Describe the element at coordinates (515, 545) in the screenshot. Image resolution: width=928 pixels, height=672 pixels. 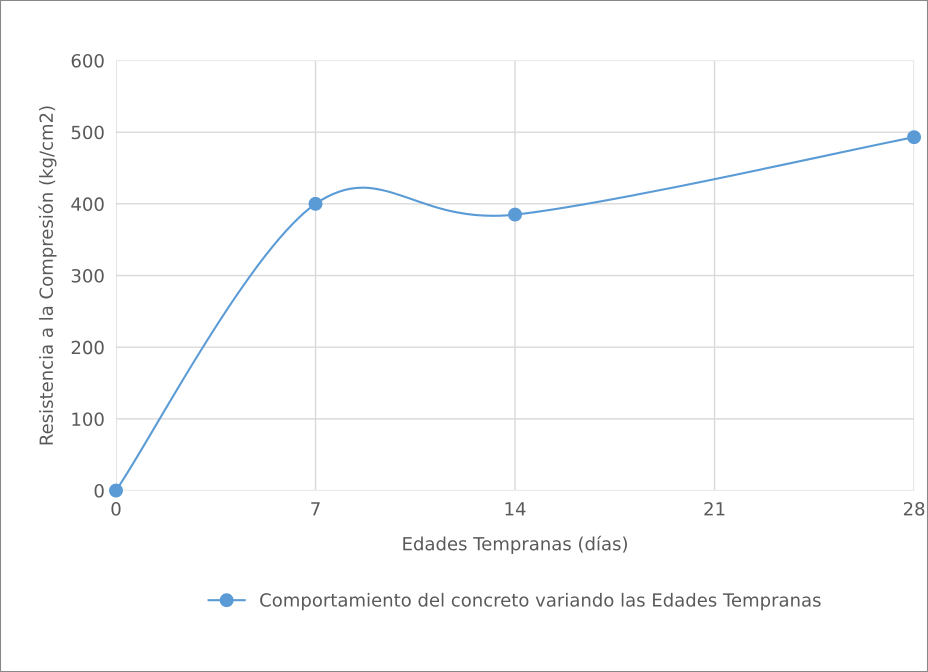
I see `x-axis-title: Edades Tempranas (días)` at that location.